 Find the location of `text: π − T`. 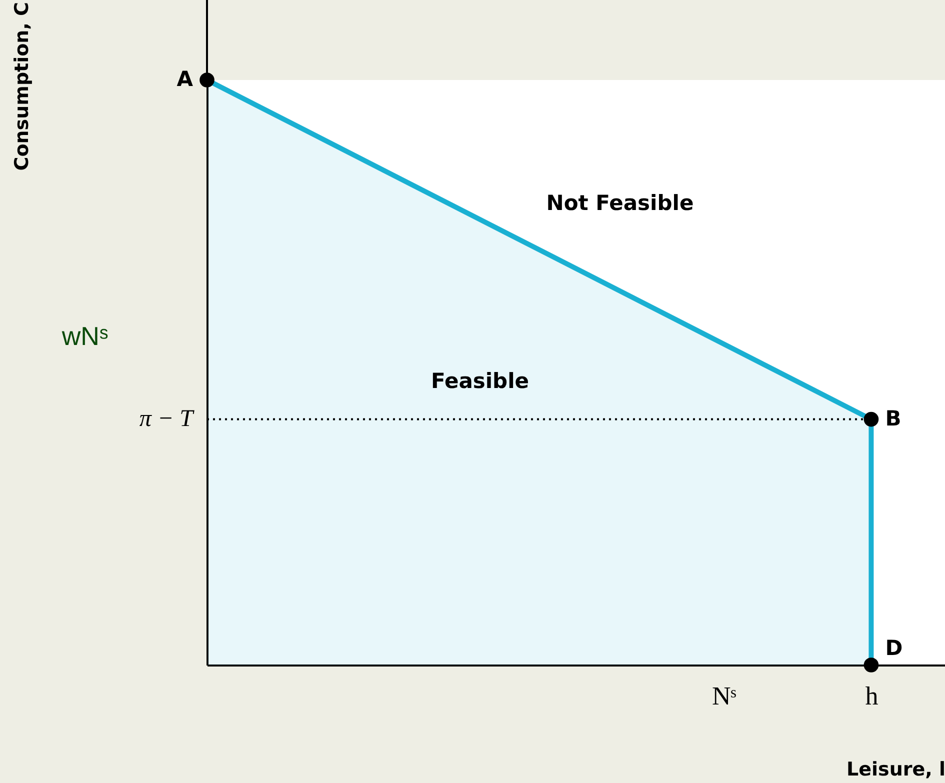

text: π − T is located at coordinates (167, 419).